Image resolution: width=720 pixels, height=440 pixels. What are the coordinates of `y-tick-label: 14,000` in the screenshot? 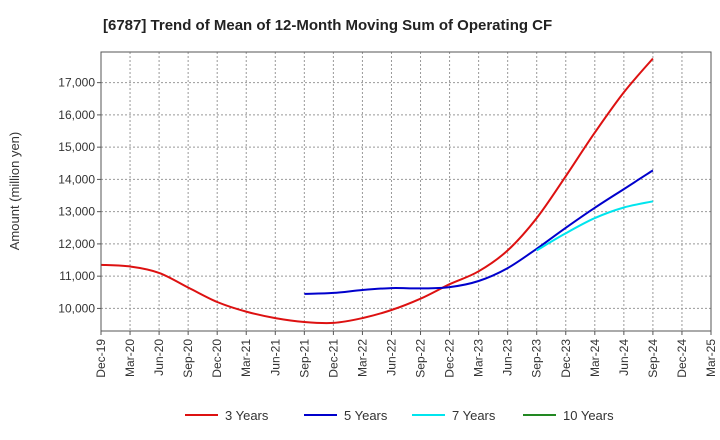 It's located at (76, 179).